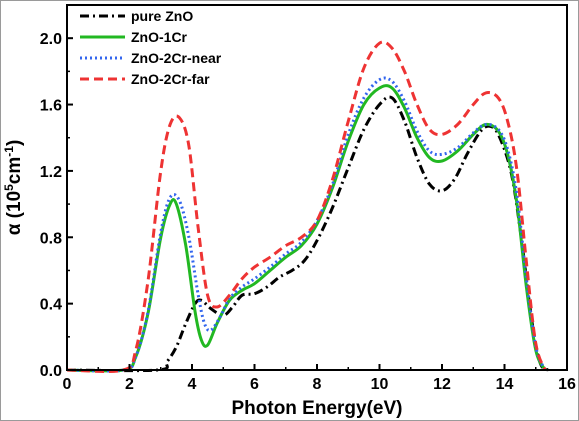  I want to click on y-tick-label: 1.2, so click(51, 172).